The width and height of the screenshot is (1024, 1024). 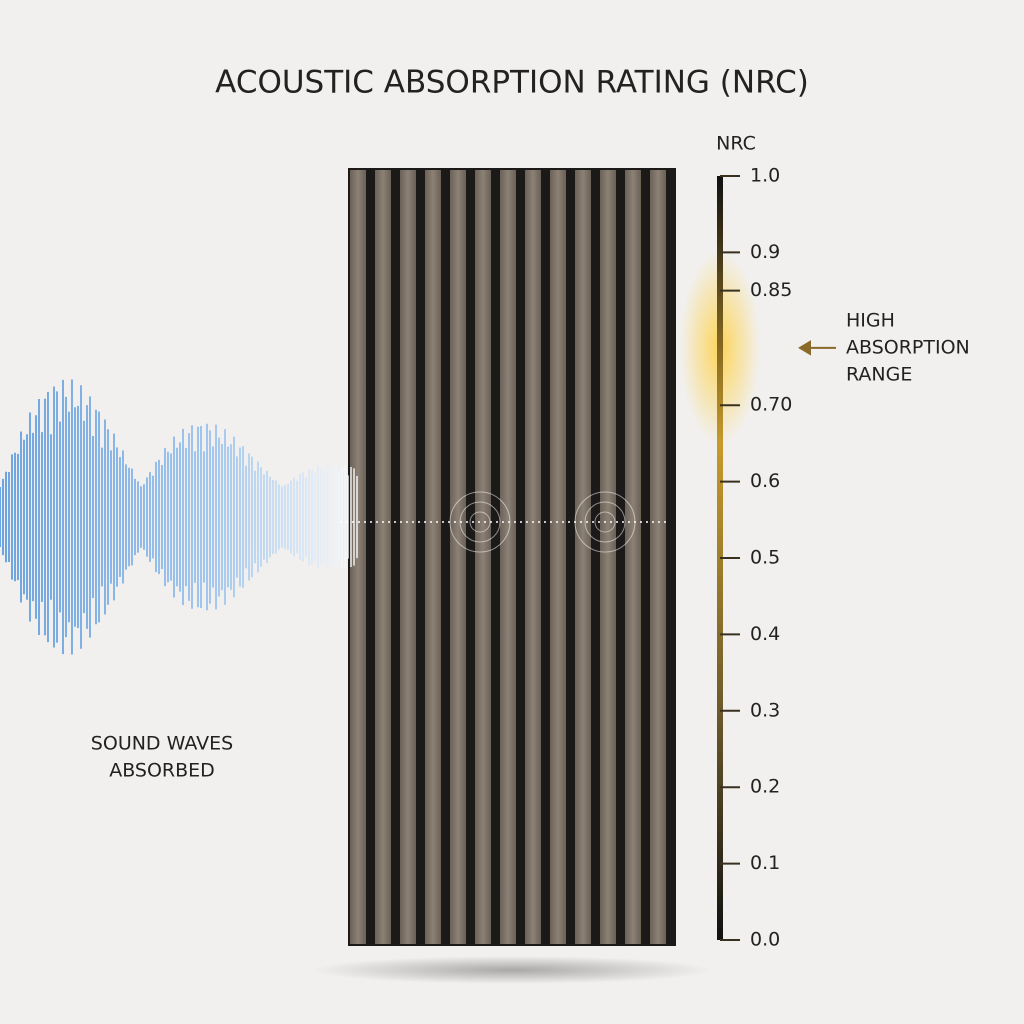 What do you see at coordinates (765, 787) in the screenshot?
I see `tick-label: 0.2` at bounding box center [765, 787].